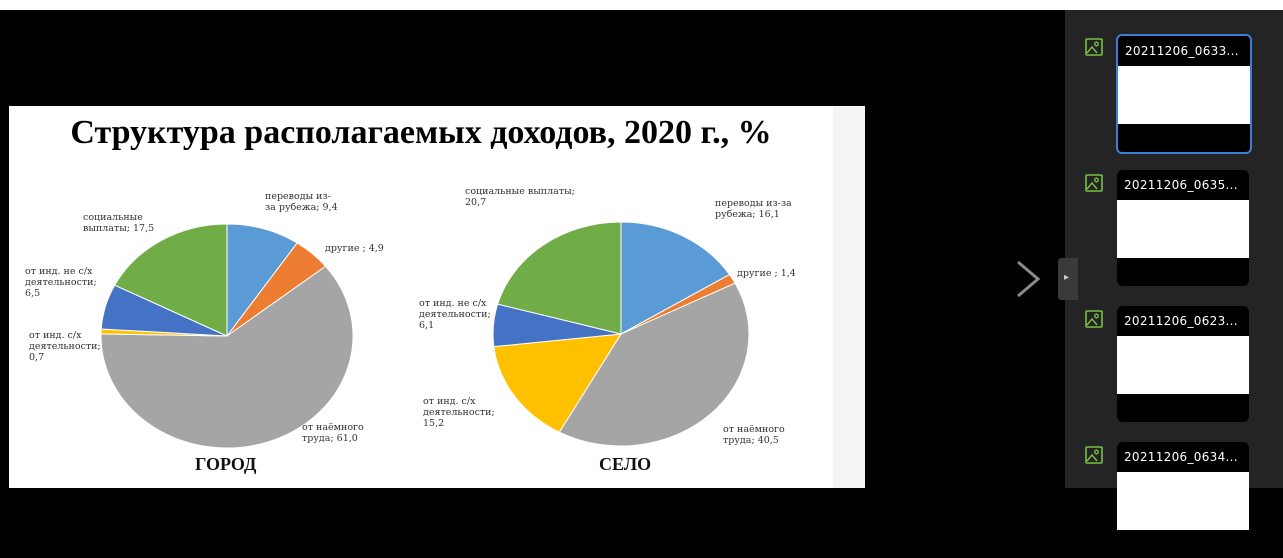 The width and height of the screenshot is (1283, 558). I want to click on label-gorod-wages: от наёмного труда; 61,0, so click(333, 433).